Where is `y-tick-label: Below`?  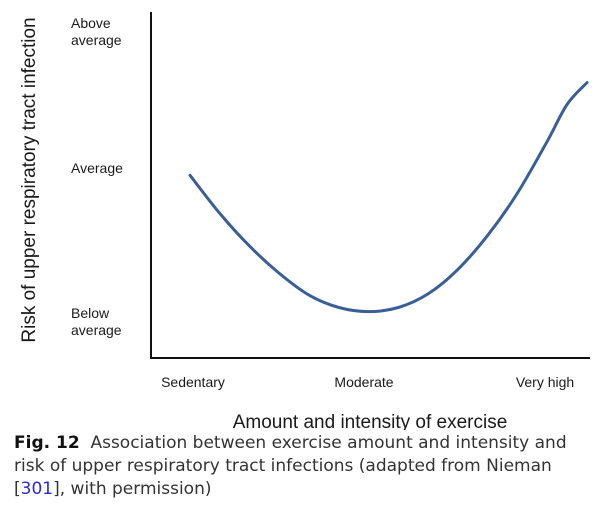 y-tick-label: Below is located at coordinates (90, 313).